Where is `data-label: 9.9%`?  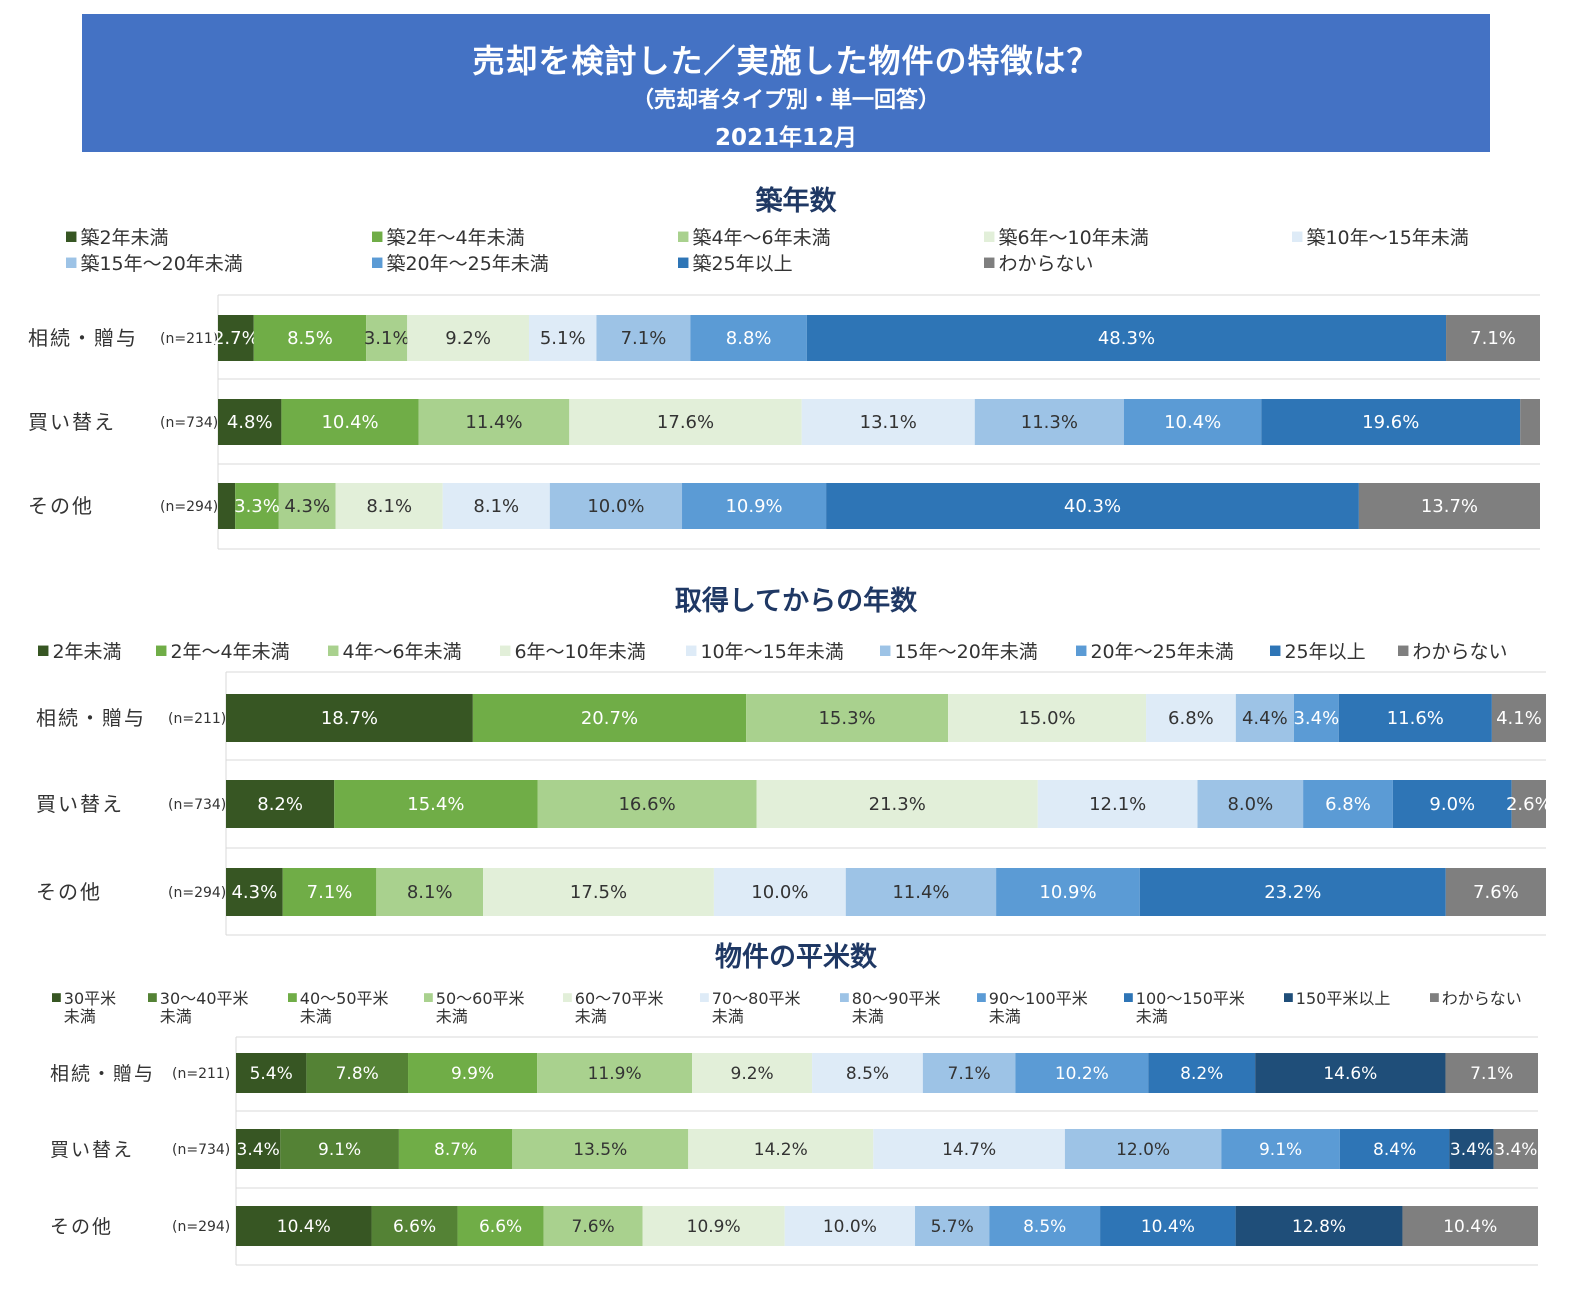 data-label: 9.9% is located at coordinates (472, 1074).